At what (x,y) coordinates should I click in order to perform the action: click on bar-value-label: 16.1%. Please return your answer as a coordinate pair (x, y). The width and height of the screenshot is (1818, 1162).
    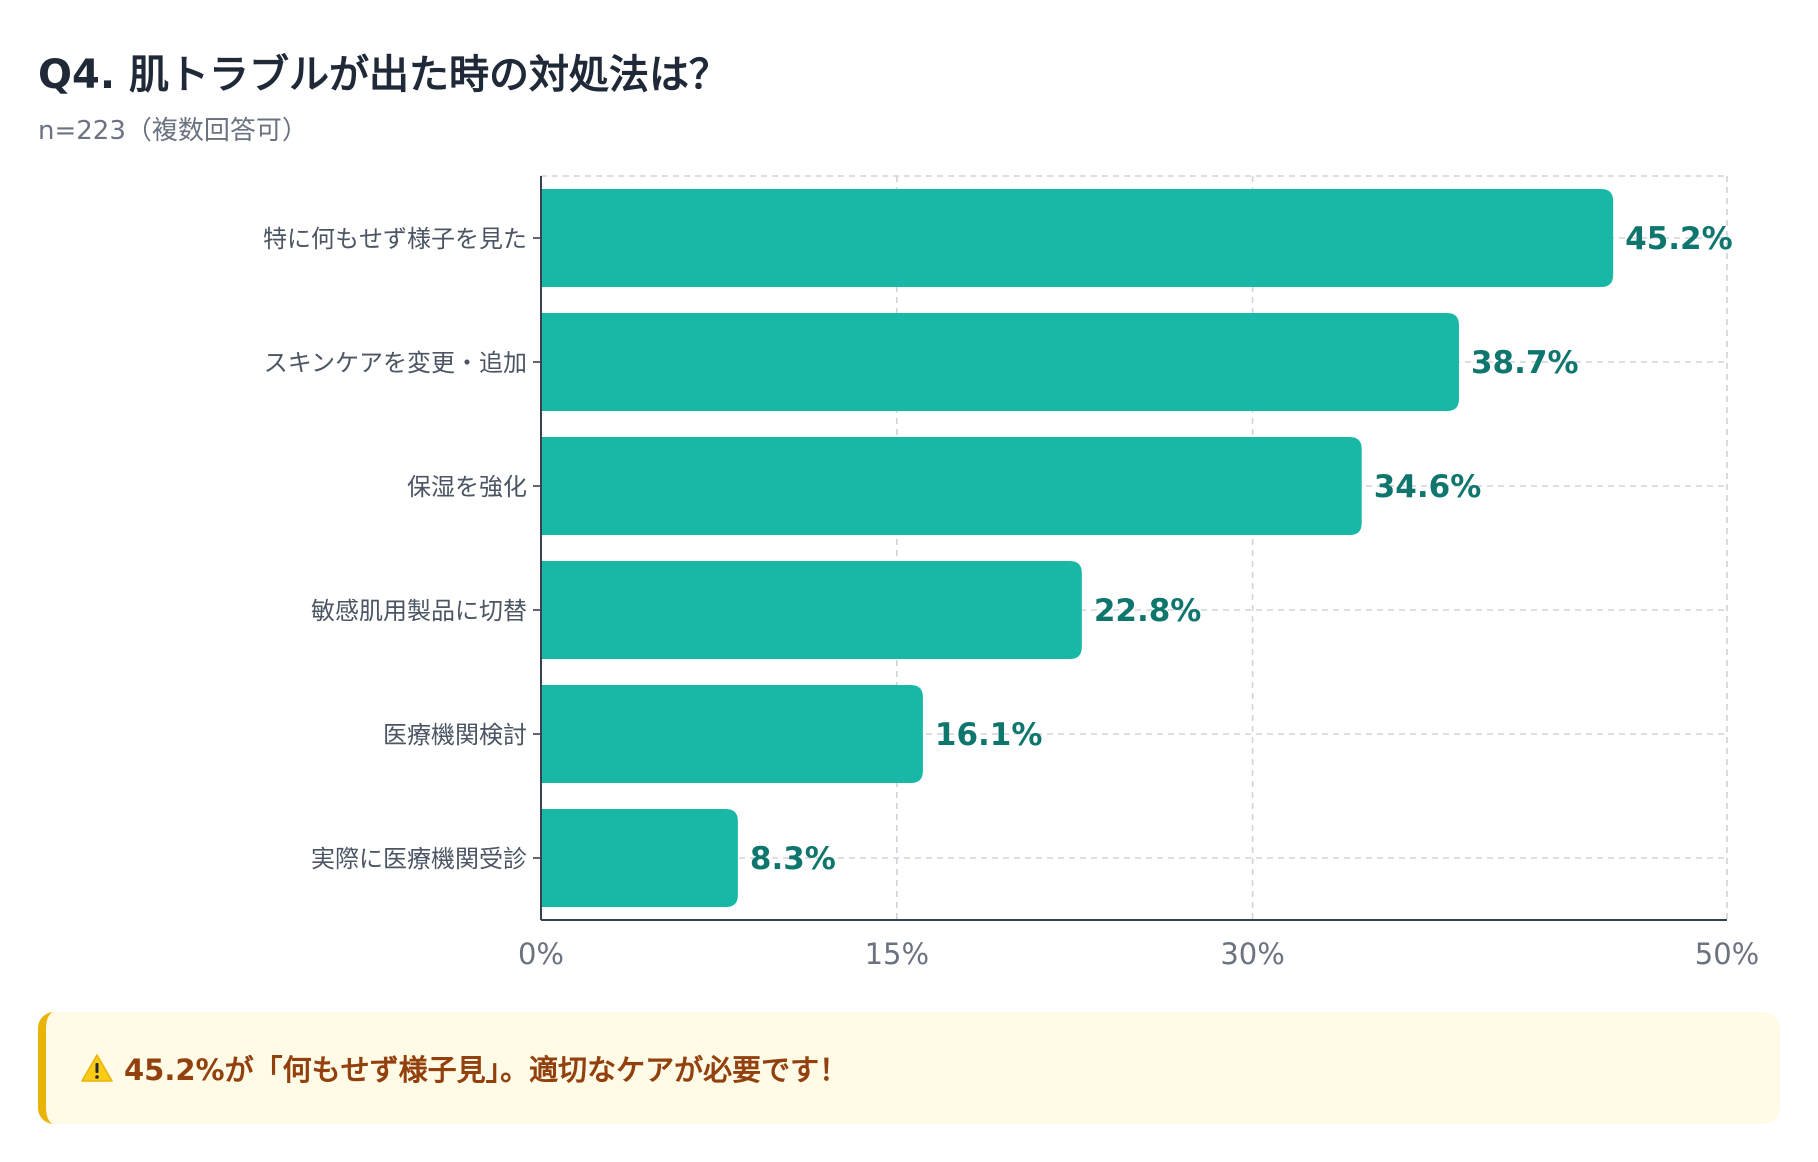
    Looking at the image, I should click on (989, 735).